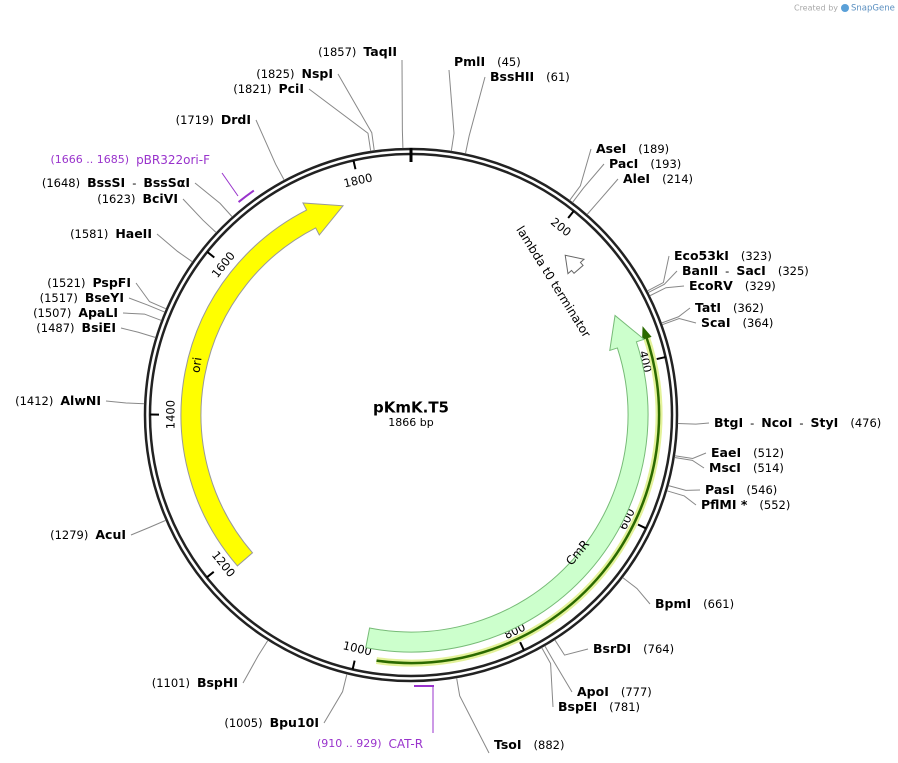  I want to click on enzyme-label: (1821) PciI, so click(268, 88).